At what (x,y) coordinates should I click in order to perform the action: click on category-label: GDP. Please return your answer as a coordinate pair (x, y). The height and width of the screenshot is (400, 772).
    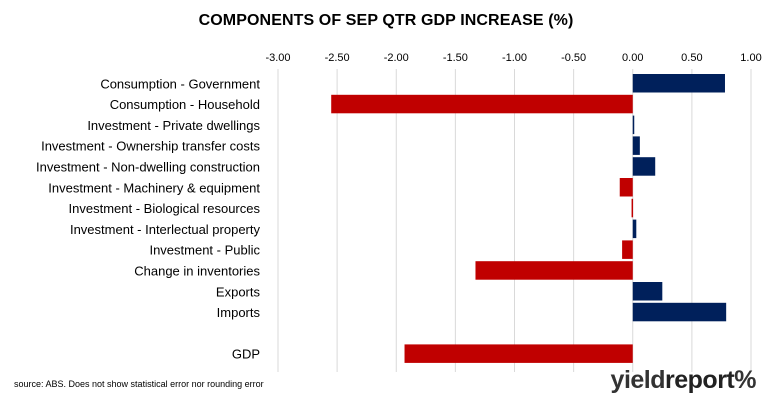
    Looking at the image, I should click on (246, 354).